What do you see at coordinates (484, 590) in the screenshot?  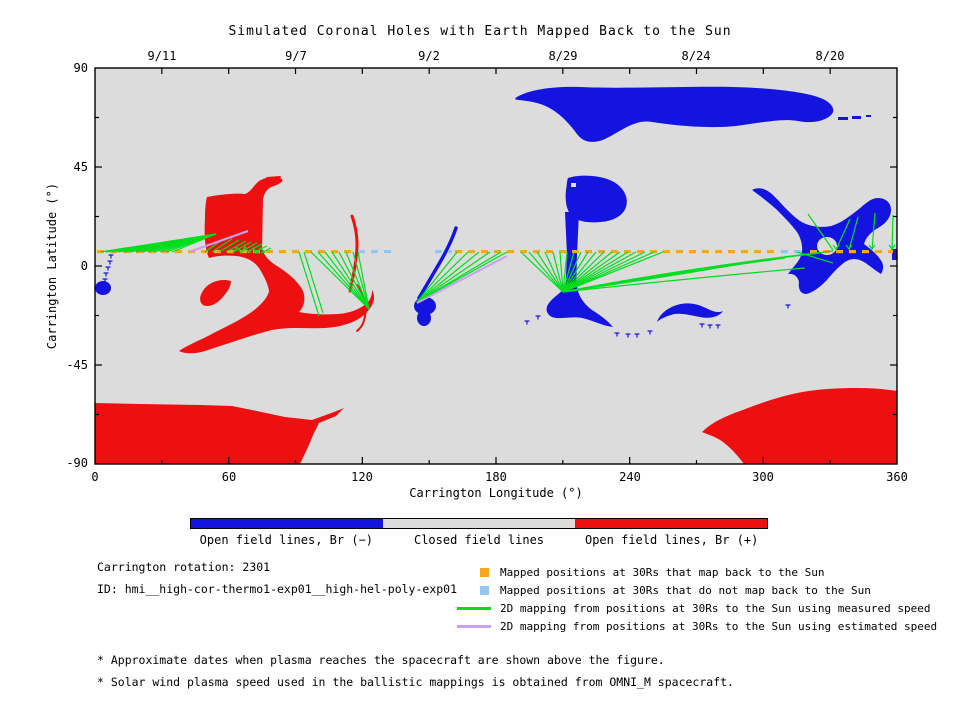 I see `not-mapped-positions-swatch` at bounding box center [484, 590].